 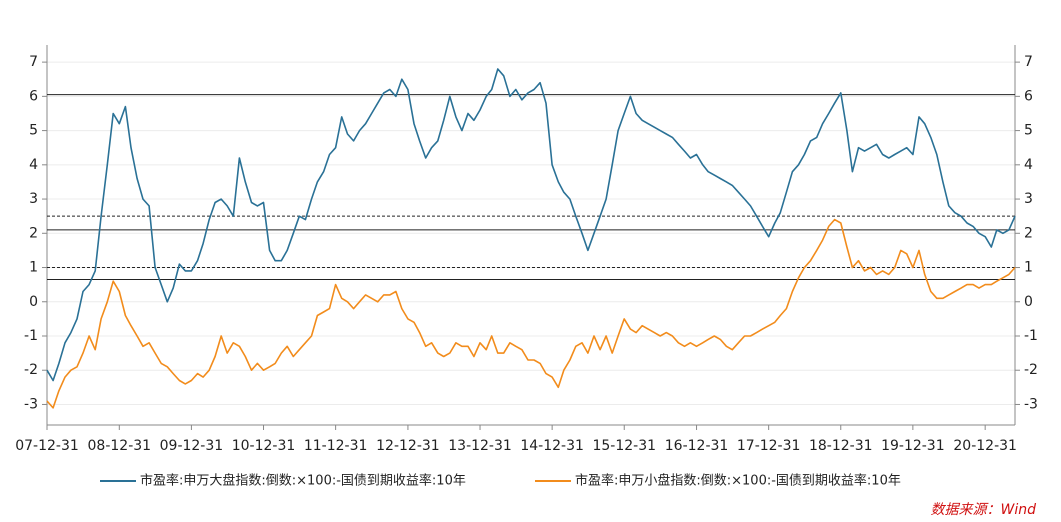 What do you see at coordinates (336, 446) in the screenshot?
I see `x-tick-label: 11-12-31` at bounding box center [336, 446].